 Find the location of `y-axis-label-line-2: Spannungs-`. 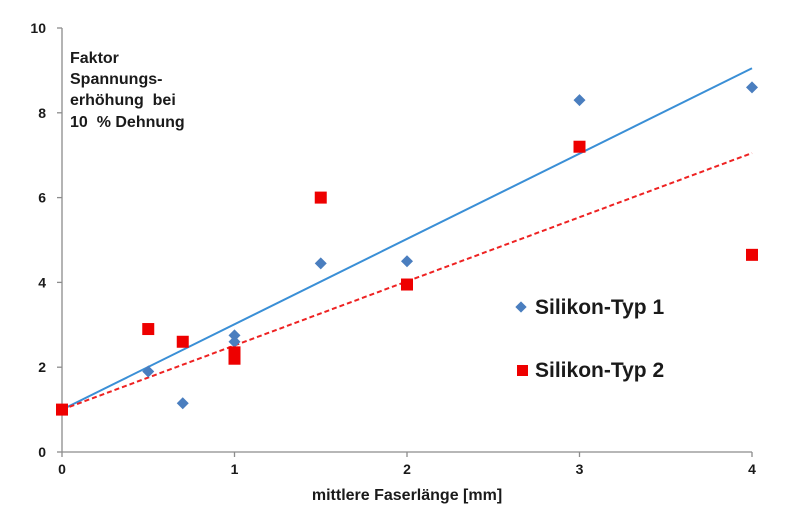

y-axis-label-line-2: Spannungs- is located at coordinates (116, 79).